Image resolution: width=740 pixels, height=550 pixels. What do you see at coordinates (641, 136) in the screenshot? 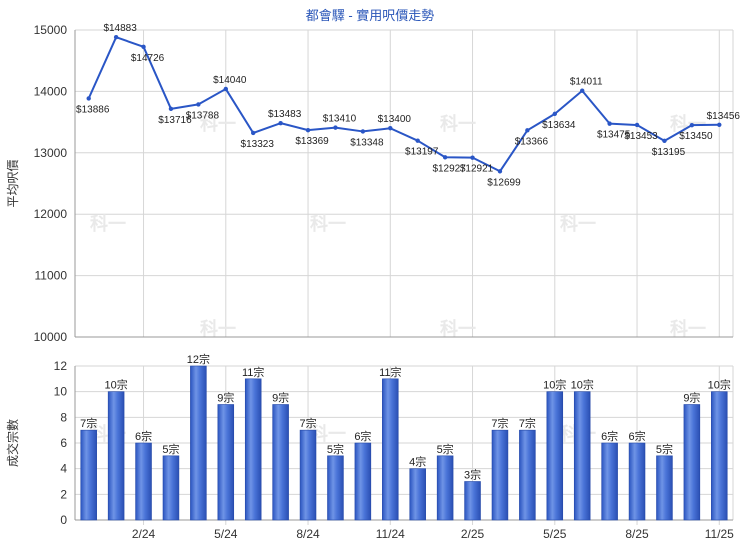
I see `price-point-label: $13453` at bounding box center [641, 136].